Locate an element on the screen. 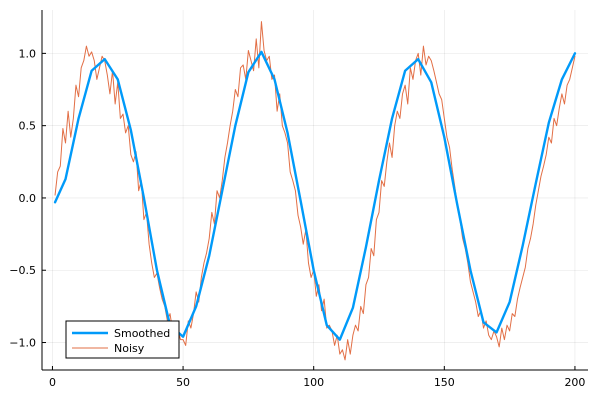 This screenshot has width=600, height=400. y-tick-label: 0.0 is located at coordinates (28, 198).